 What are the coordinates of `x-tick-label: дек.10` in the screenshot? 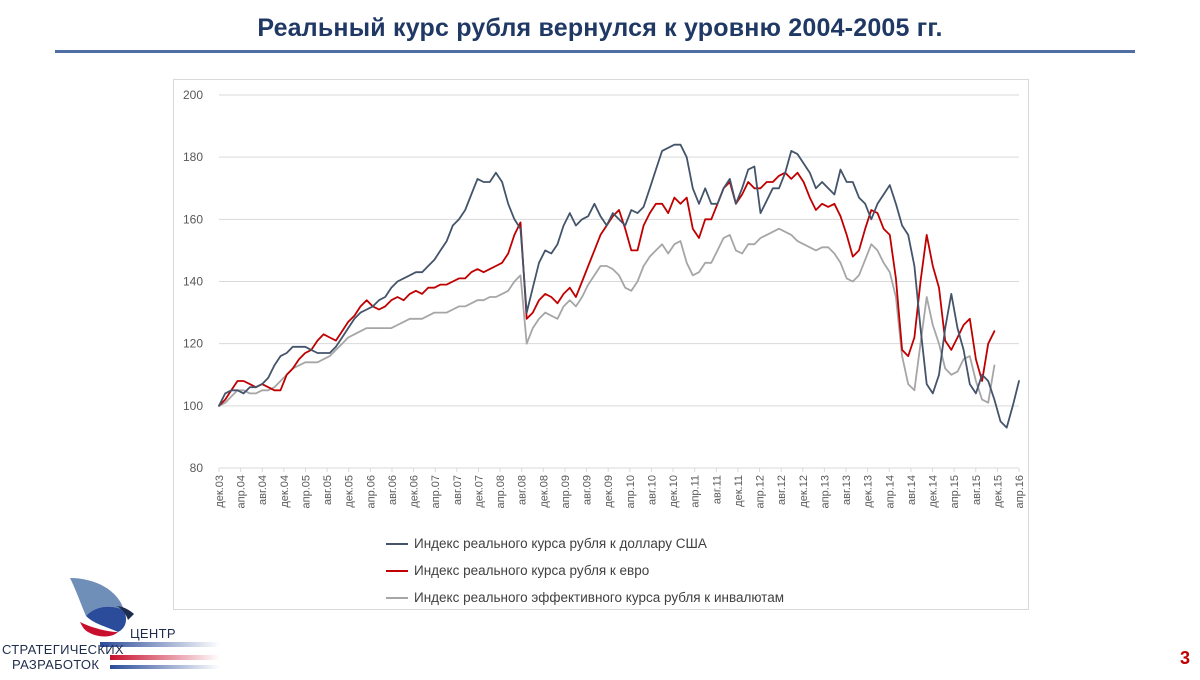 It's located at (674, 491).